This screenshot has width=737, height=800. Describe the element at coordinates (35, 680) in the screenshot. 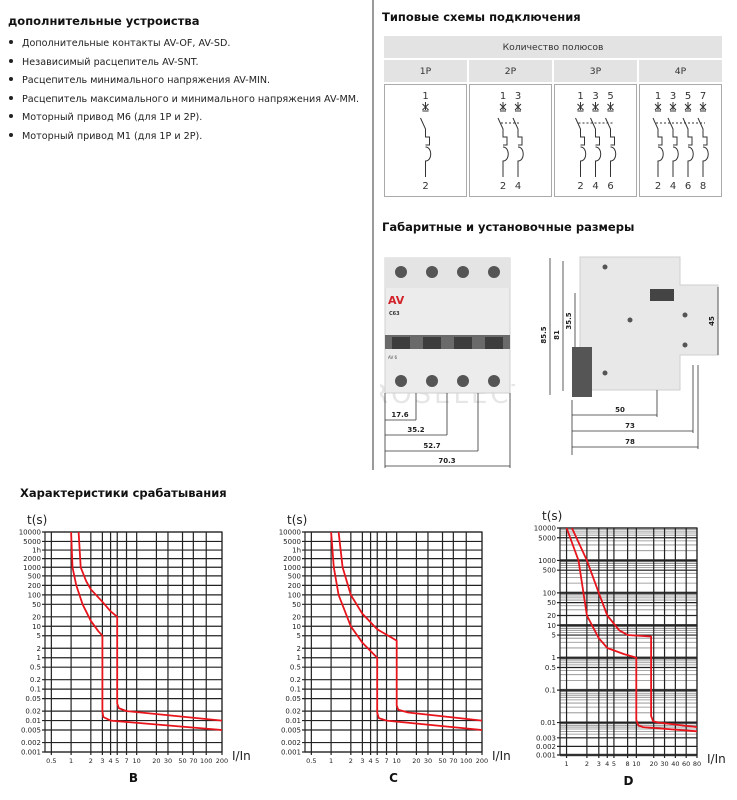

I see `y-tick-label: 0.2` at that location.